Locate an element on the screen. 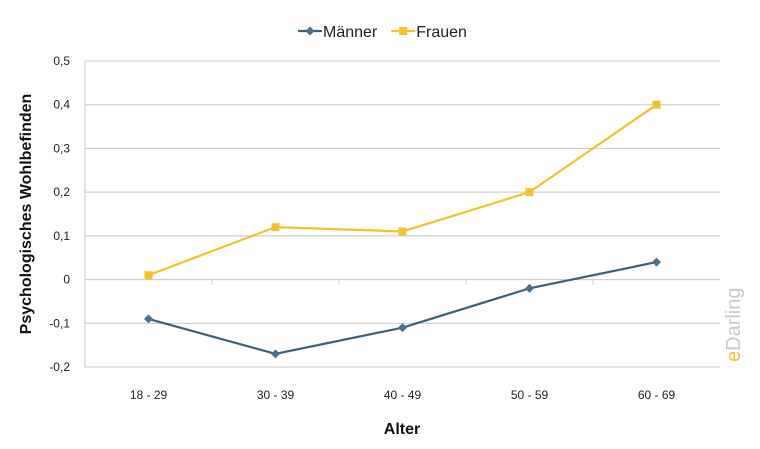 Image resolution: width=760 pixels, height=449 pixels. y-tick-label: -0,2 is located at coordinates (59, 367).